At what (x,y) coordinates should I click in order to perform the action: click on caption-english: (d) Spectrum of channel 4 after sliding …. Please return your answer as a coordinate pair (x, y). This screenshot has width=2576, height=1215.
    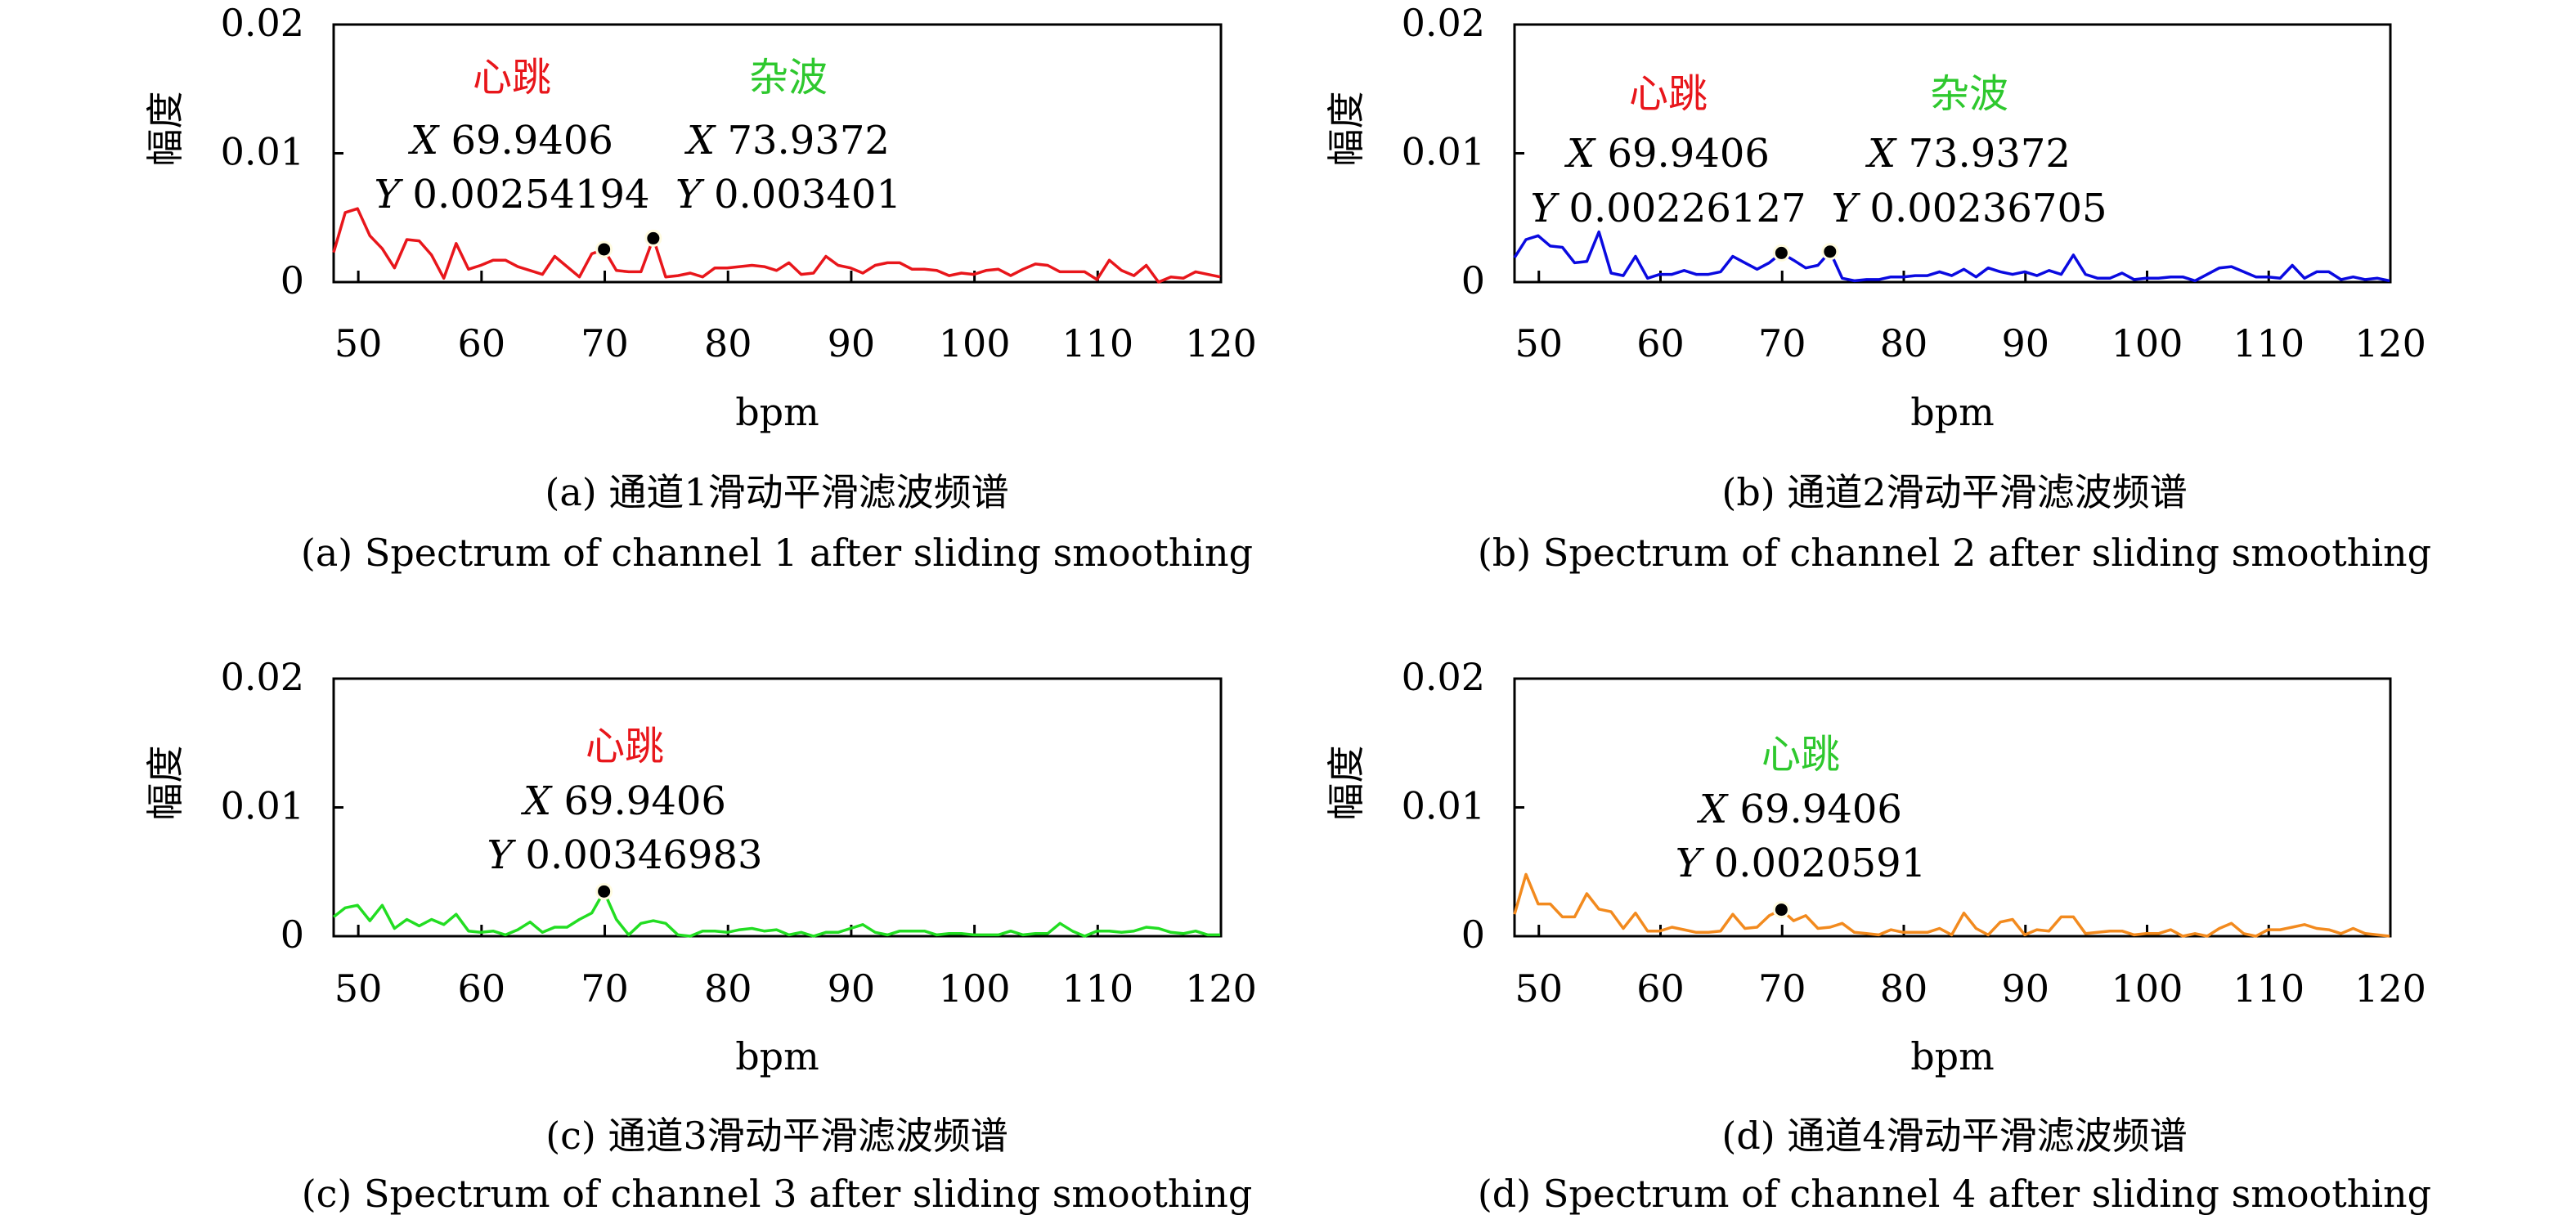
    Looking at the image, I should click on (1954, 1193).